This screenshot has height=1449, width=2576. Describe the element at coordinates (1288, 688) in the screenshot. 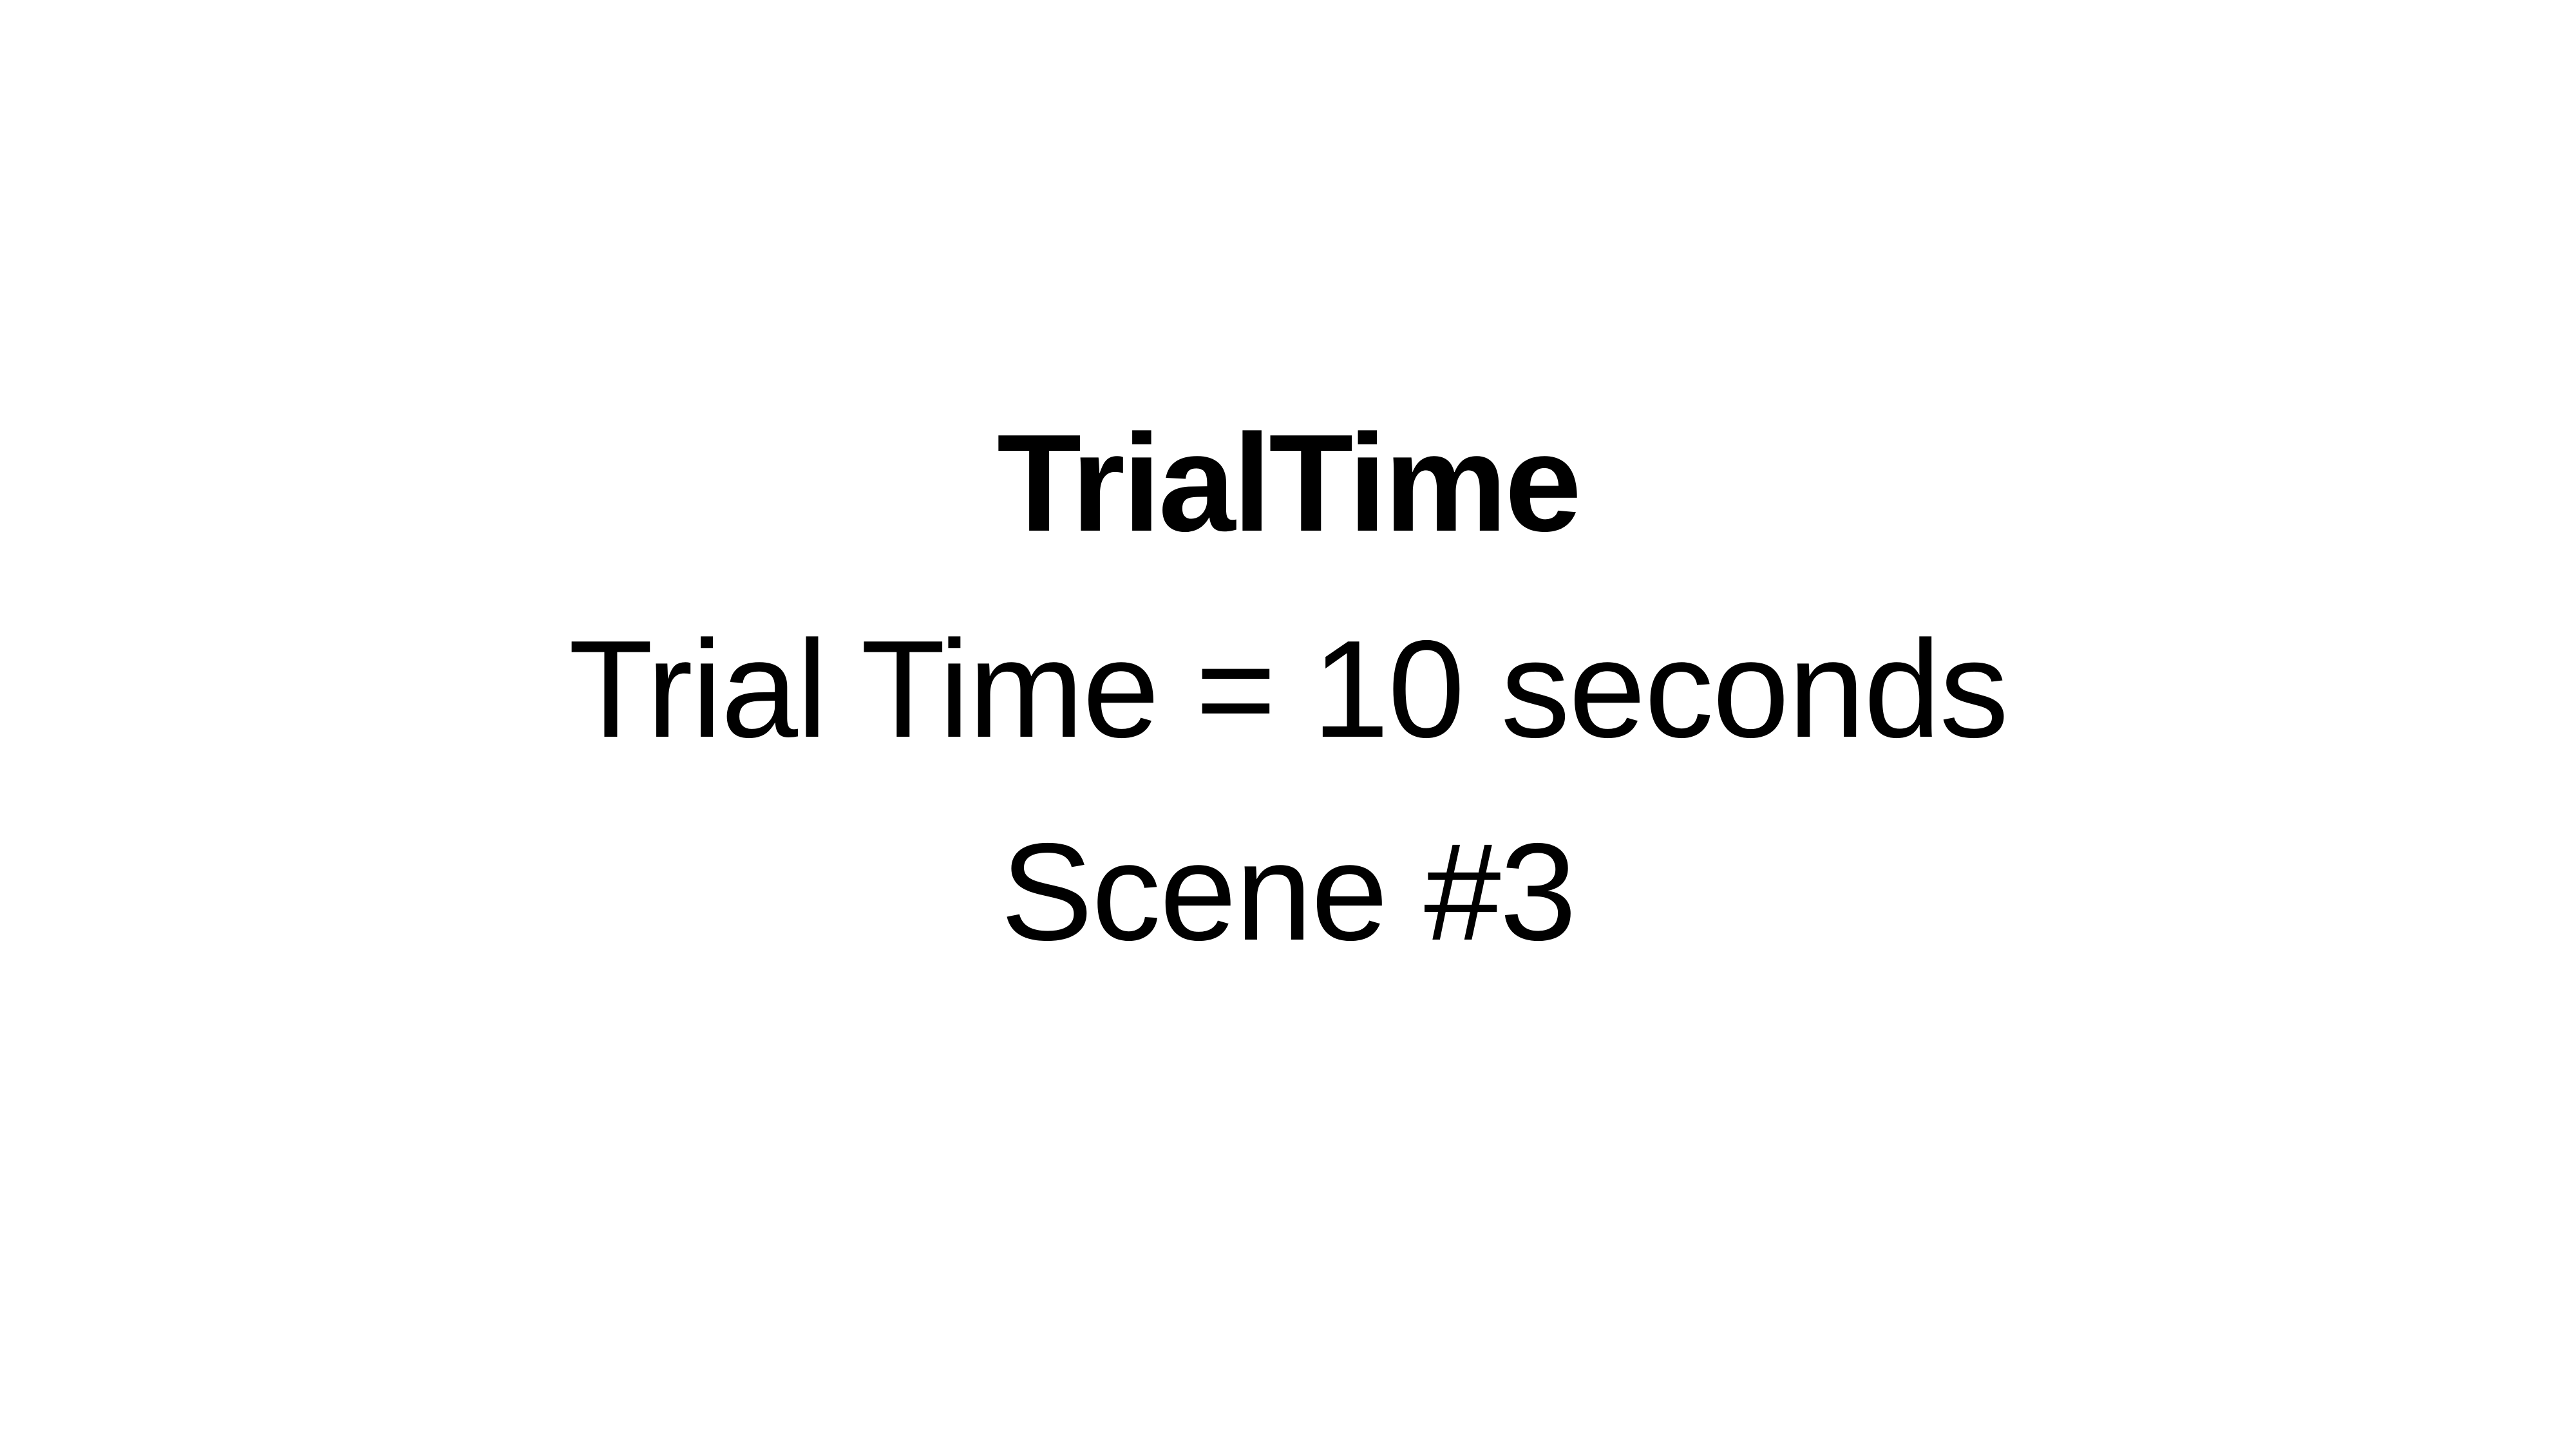

I see `trial-time-text: Trial Time = 10 seconds` at that location.